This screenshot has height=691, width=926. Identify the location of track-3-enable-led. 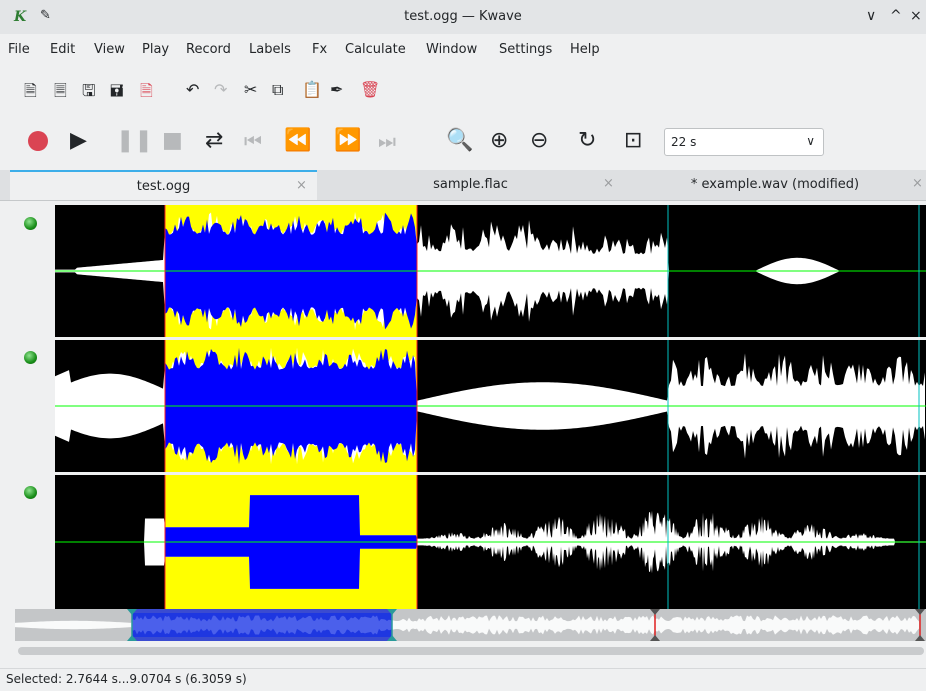
(30, 492).